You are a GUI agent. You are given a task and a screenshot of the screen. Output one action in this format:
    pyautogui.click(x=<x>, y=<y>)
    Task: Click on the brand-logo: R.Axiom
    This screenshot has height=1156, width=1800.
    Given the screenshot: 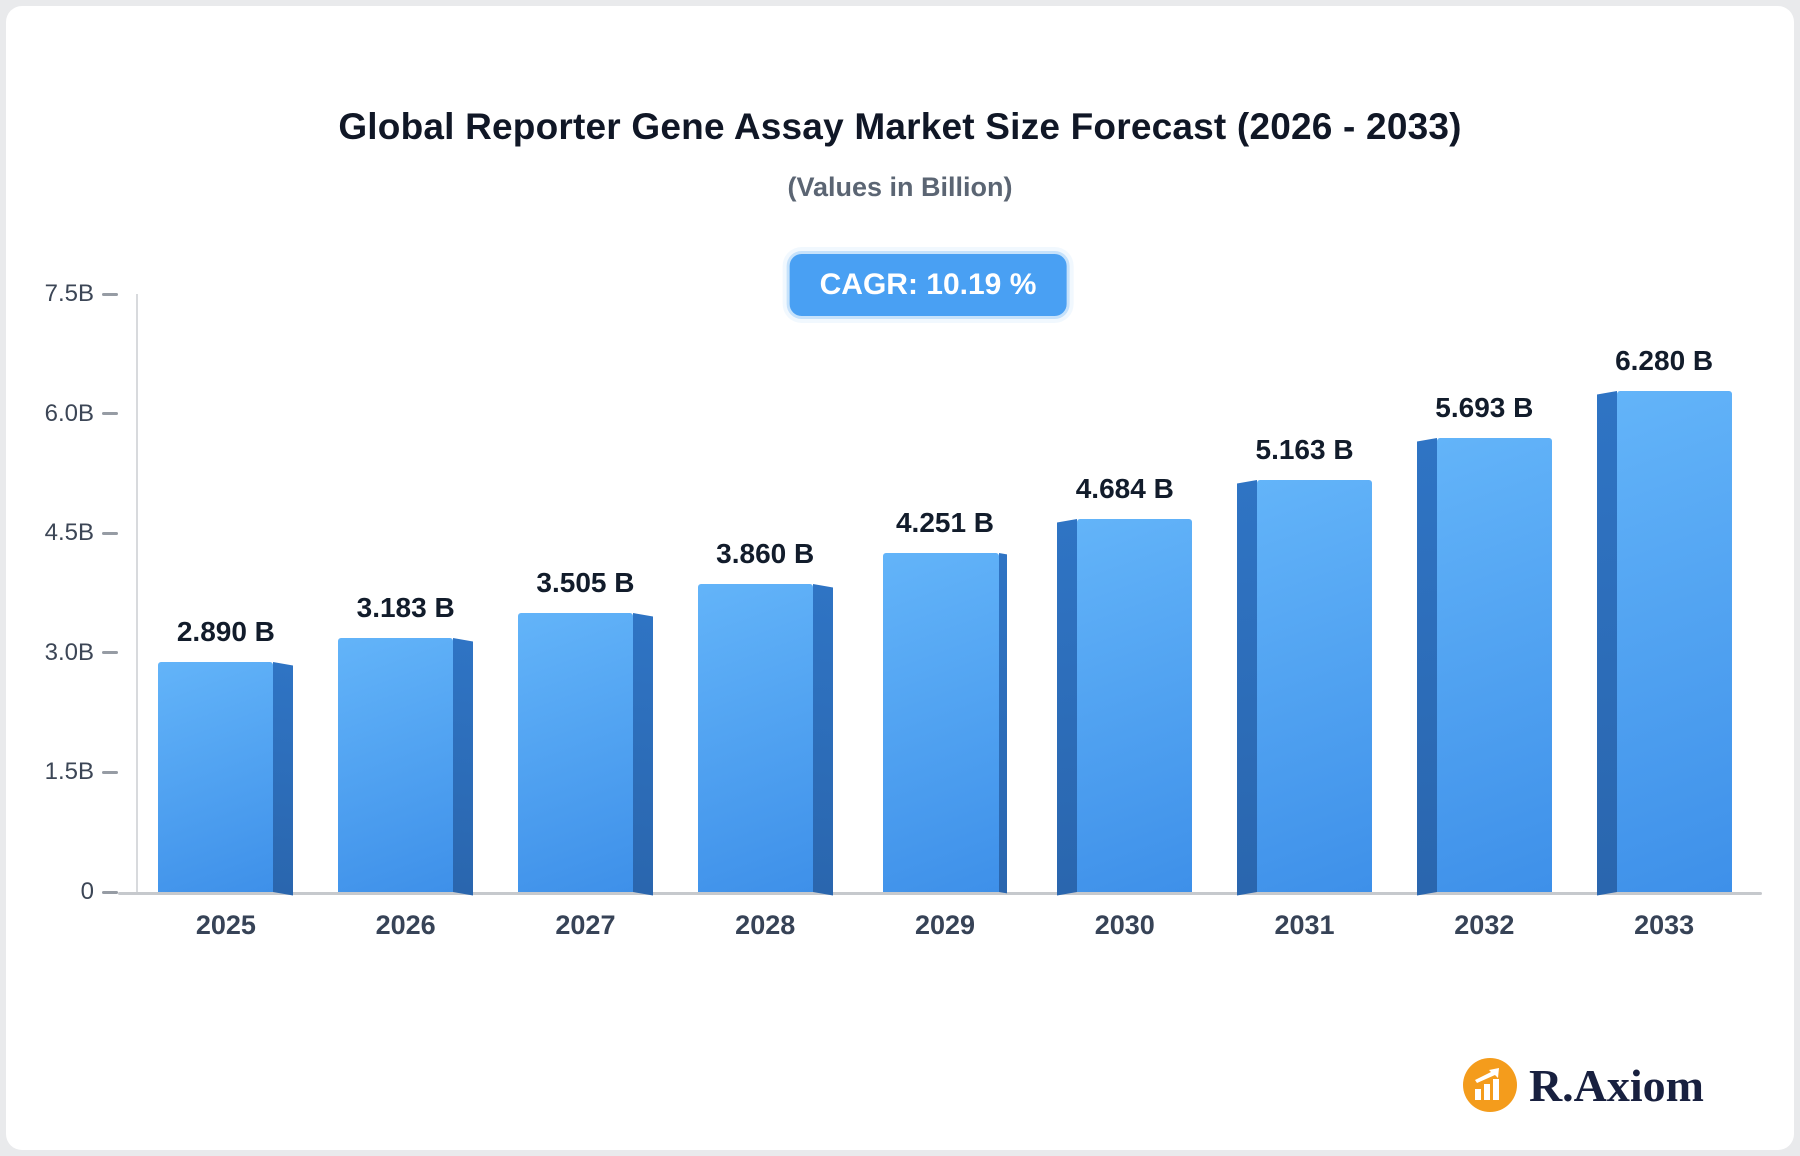 What is the action you would take?
    pyautogui.click(x=1582, y=1085)
    